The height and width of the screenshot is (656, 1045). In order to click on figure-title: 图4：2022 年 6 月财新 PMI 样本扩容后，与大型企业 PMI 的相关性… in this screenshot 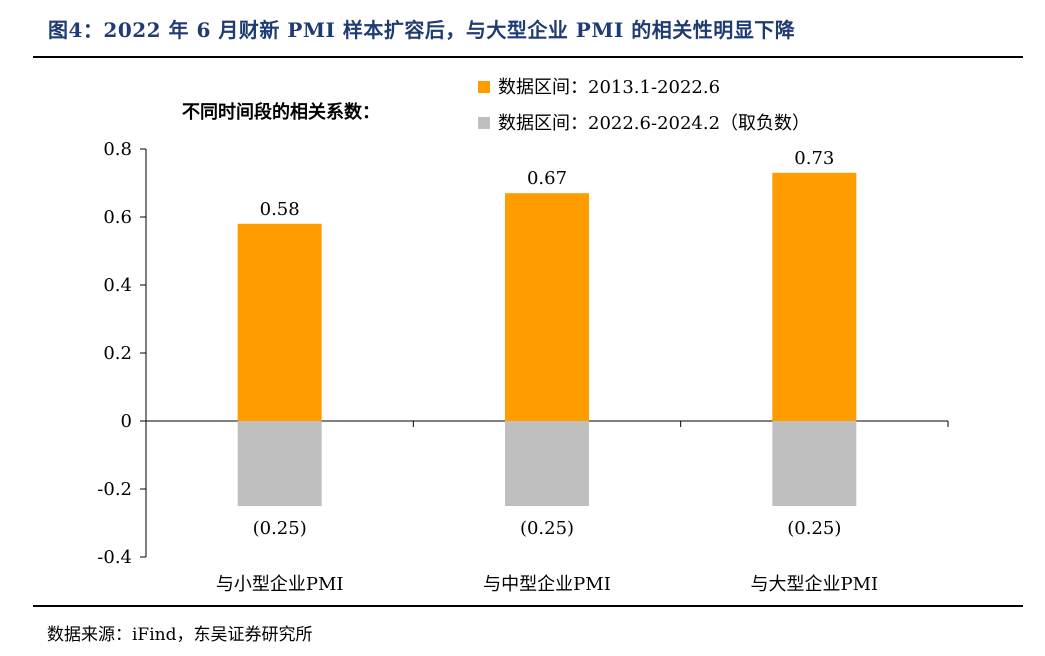, I will do `click(422, 30)`.